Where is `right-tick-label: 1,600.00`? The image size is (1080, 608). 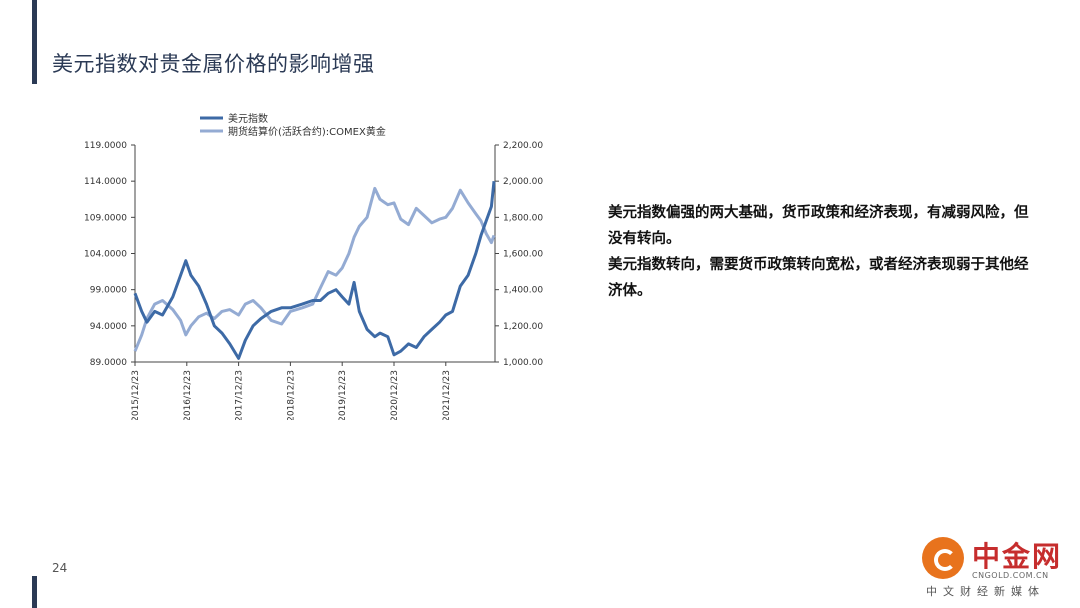 right-tick-label: 1,600.00 is located at coordinates (523, 255).